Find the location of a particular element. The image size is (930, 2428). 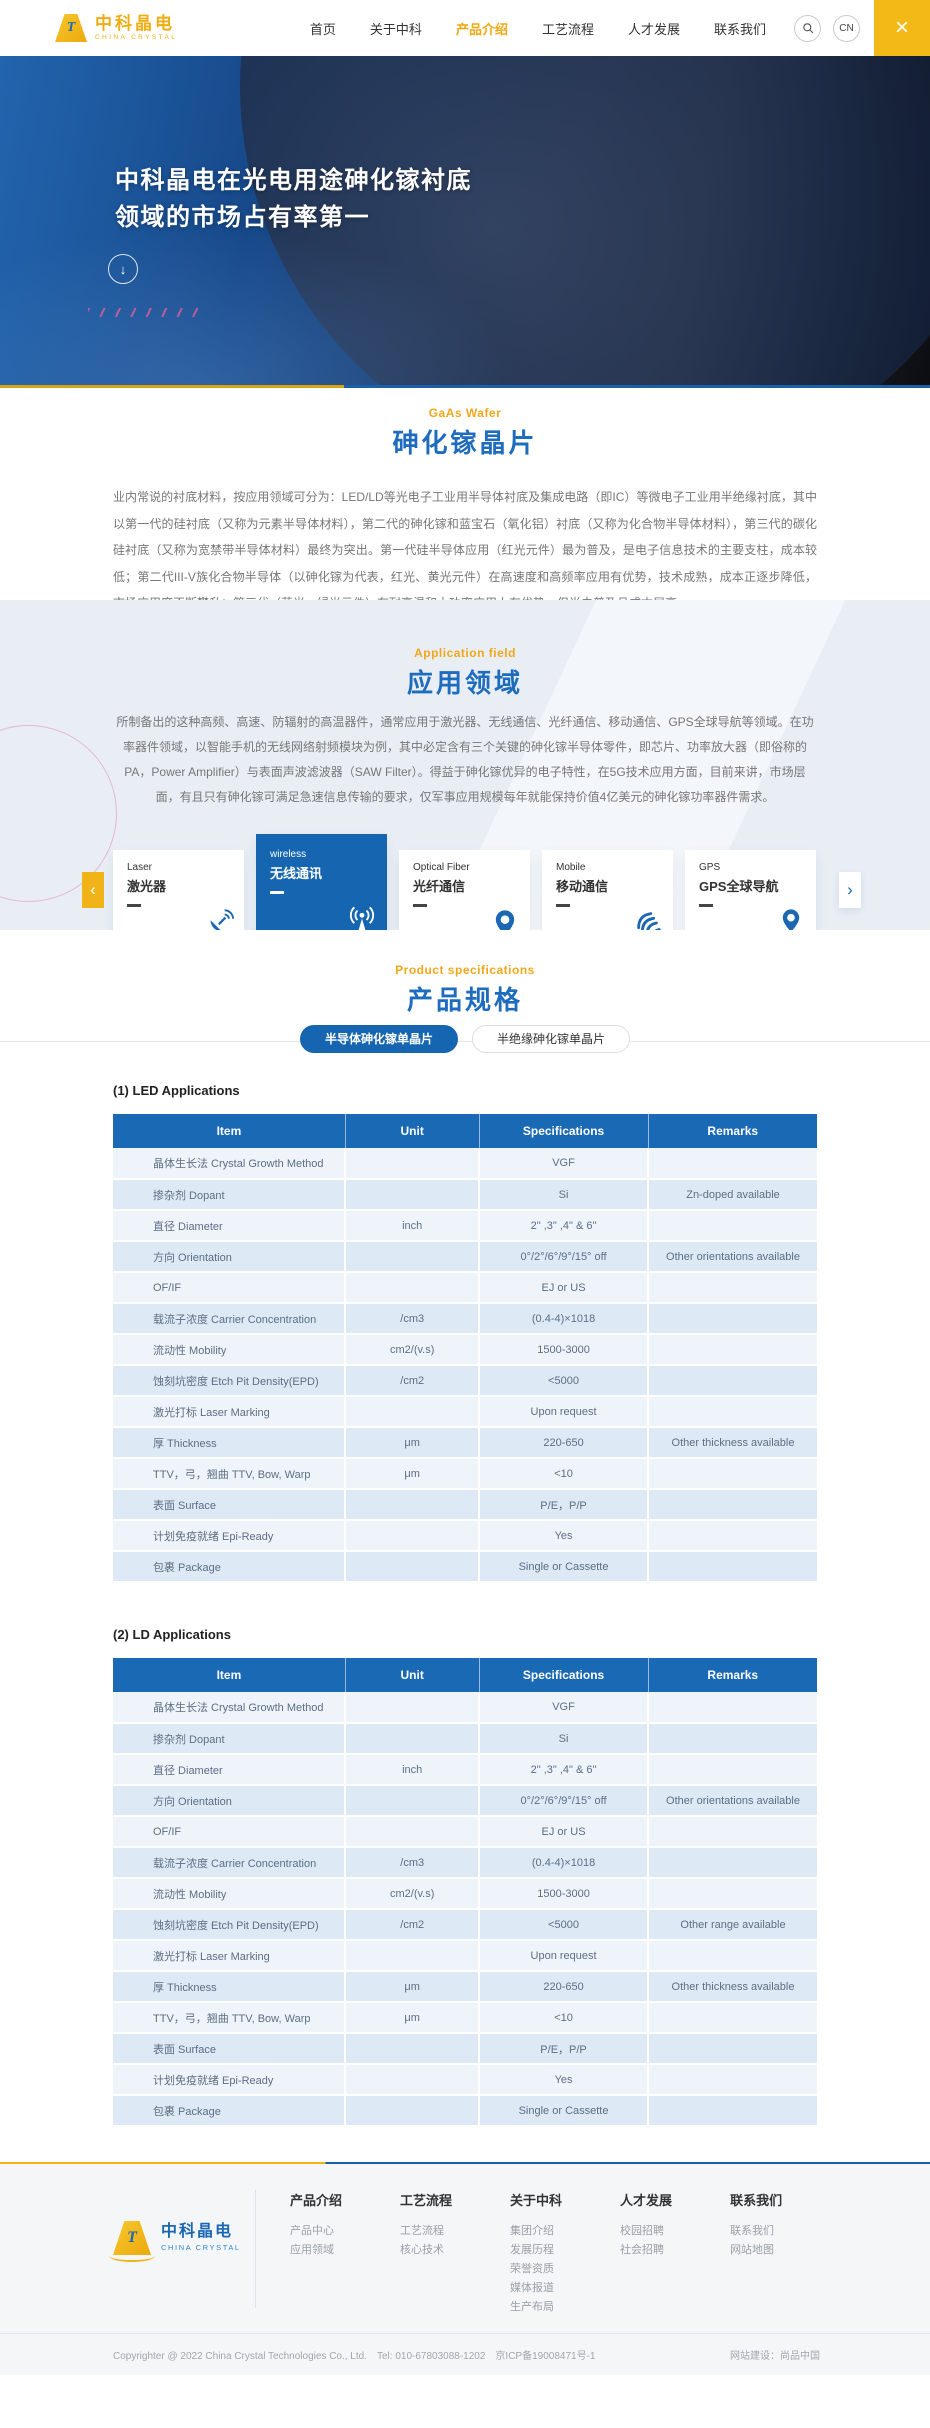

footer-link: 生产布局 is located at coordinates (532, 2307).